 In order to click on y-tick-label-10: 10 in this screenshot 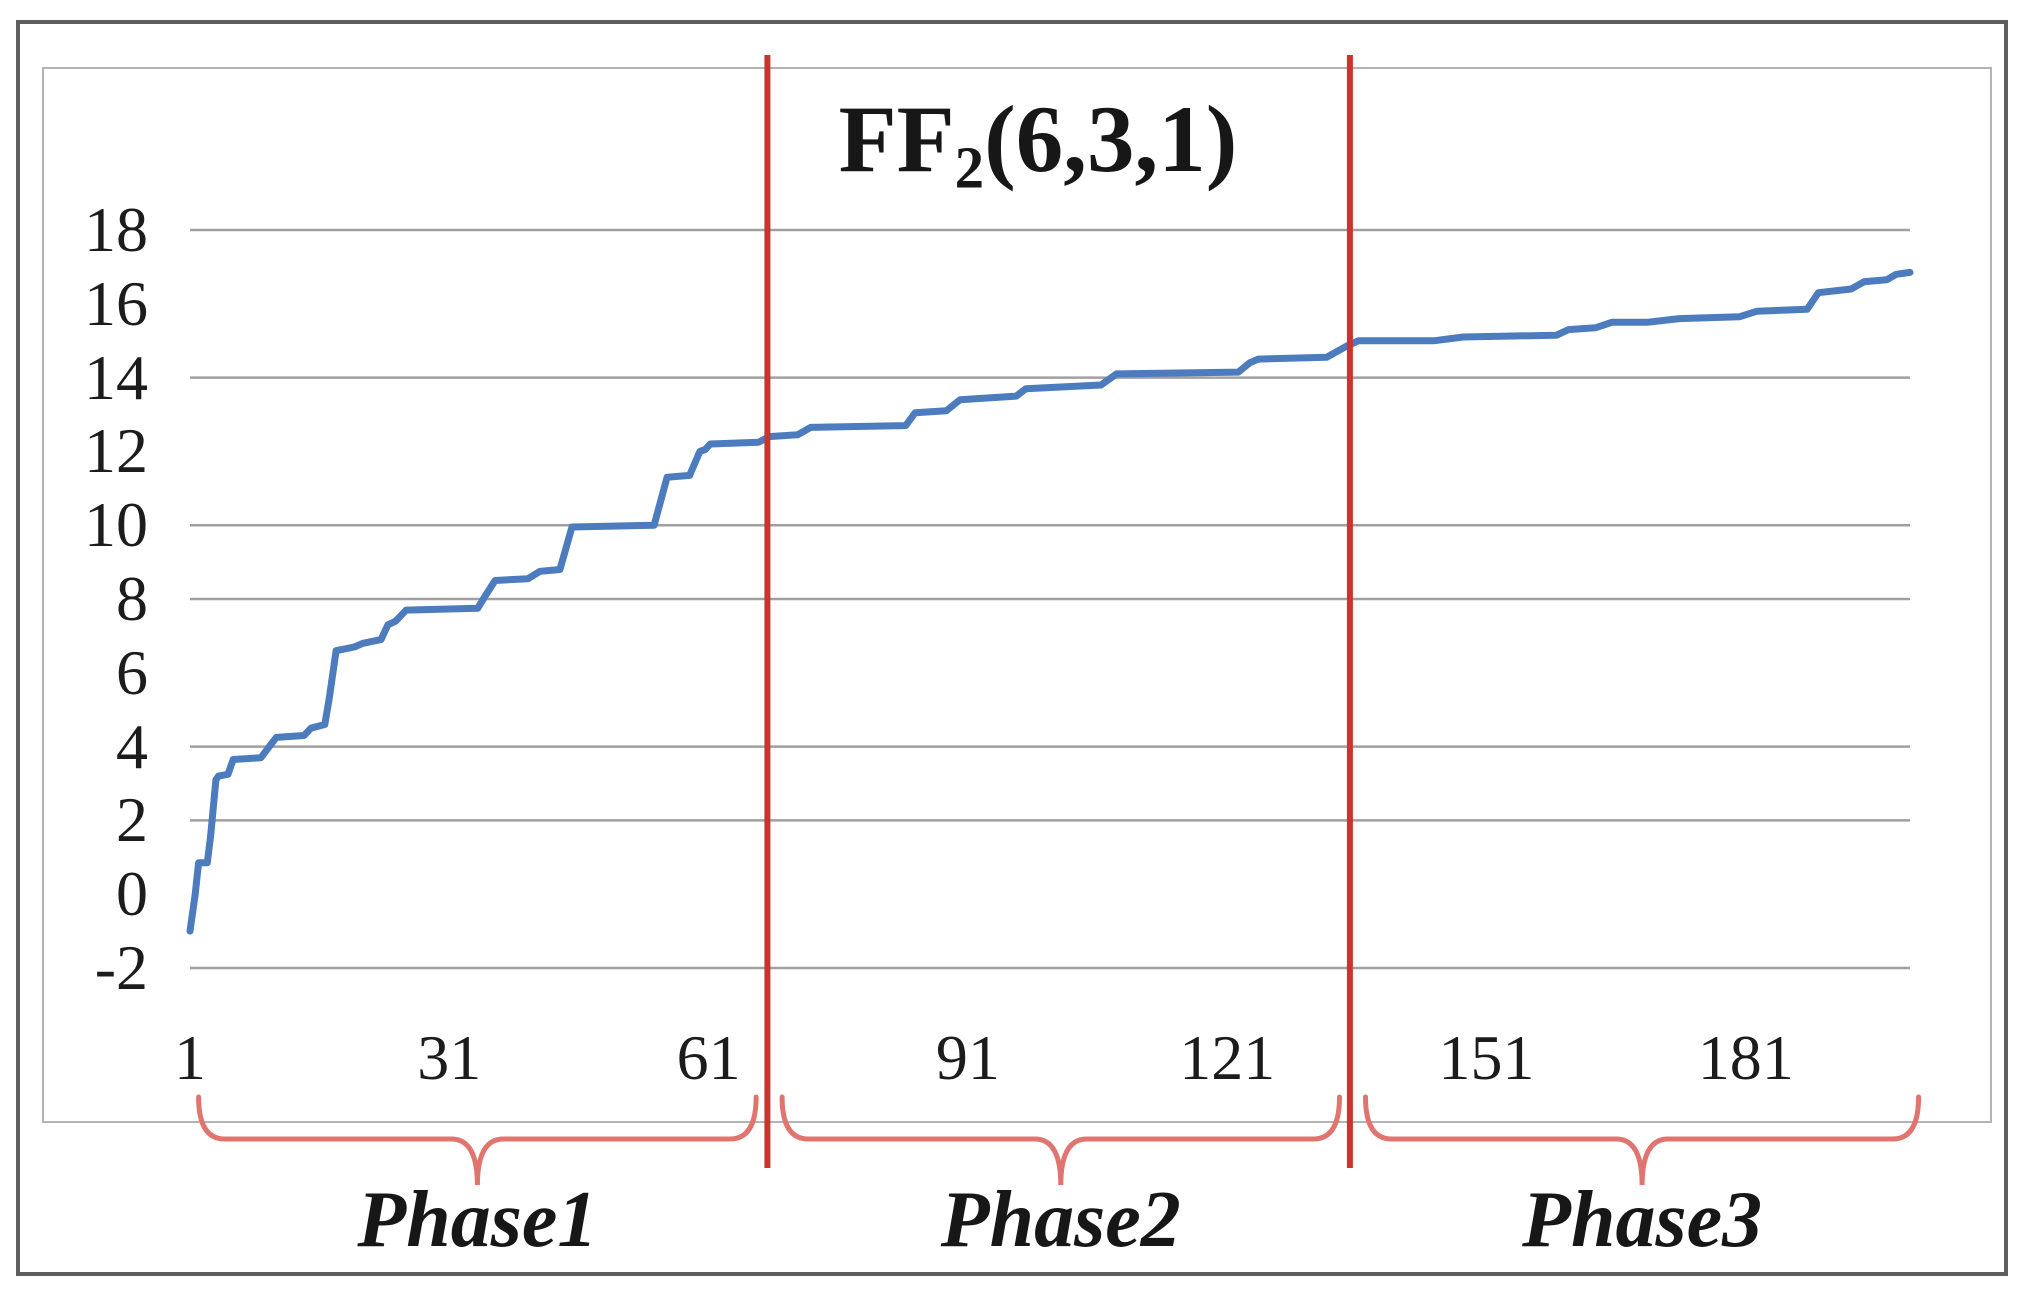, I will do `click(116, 525)`.